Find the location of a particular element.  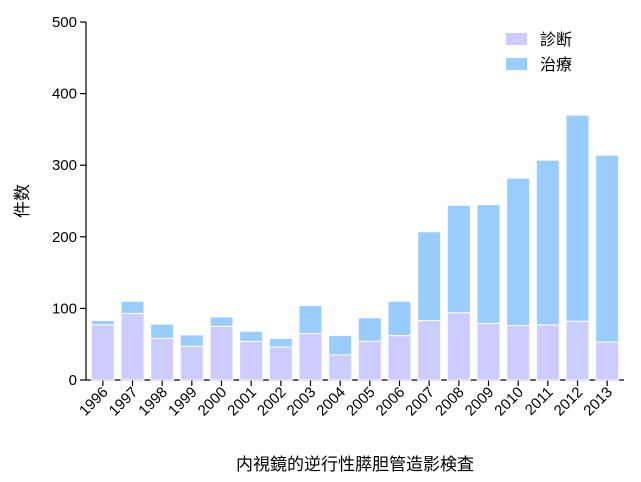

bar-treatment-2003 is located at coordinates (310, 319).